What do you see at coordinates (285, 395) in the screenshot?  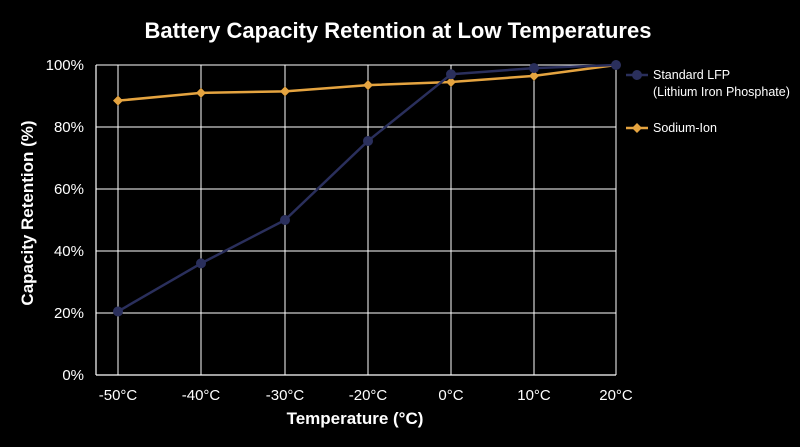 I see `x-tick-label: -30°C` at bounding box center [285, 395].